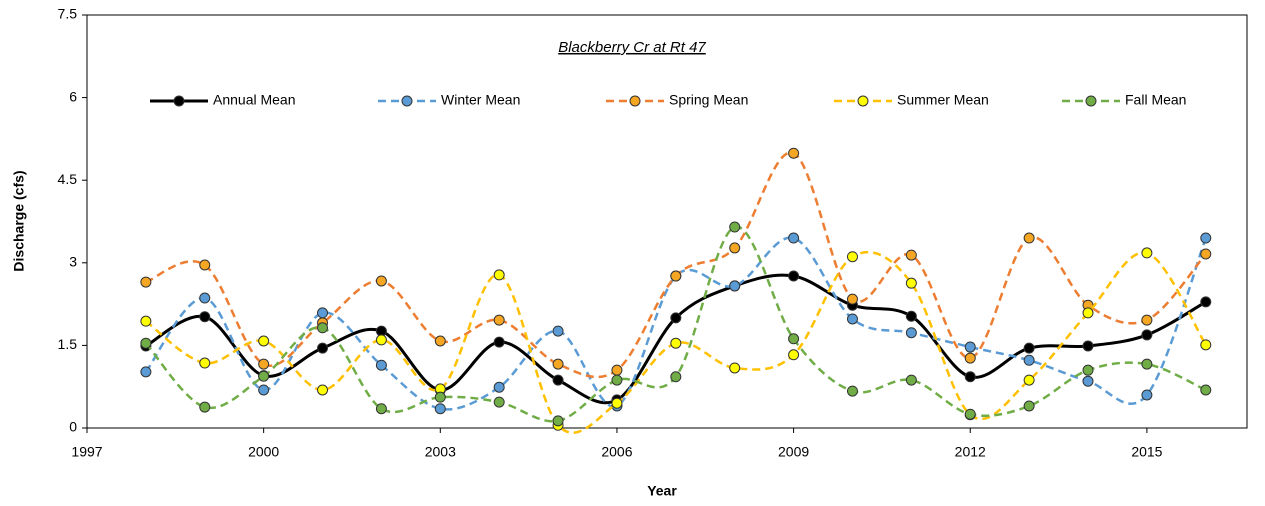 The width and height of the screenshot is (1265, 506). Describe the element at coordinates (480, 100) in the screenshot. I see `legend-label: Winter Mean` at that location.